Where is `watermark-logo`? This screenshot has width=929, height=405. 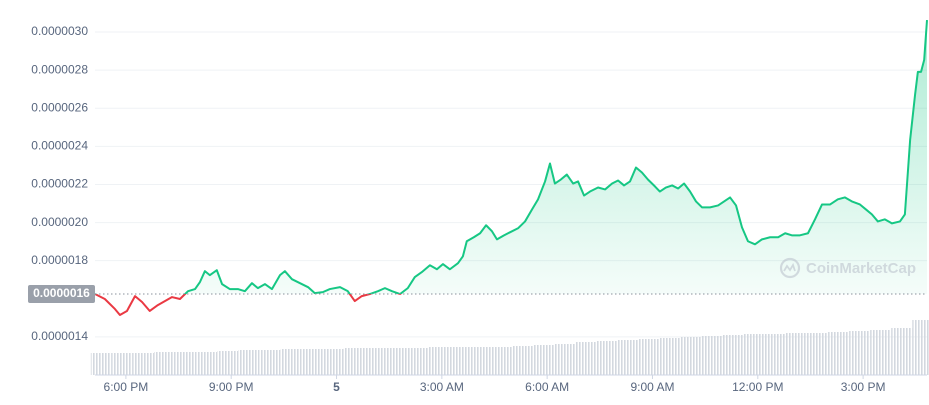
watermark-logo is located at coordinates (790, 268).